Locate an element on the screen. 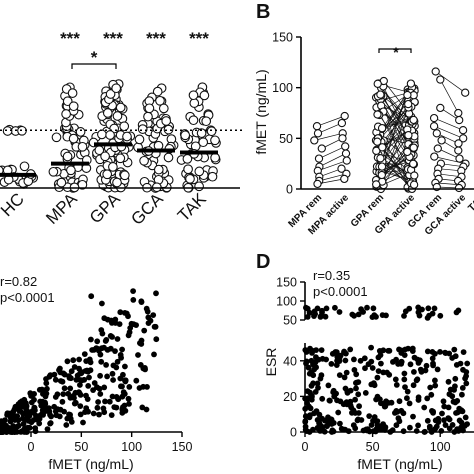 This screenshot has width=474, height=474. panel-b-pair-line-gca is located at coordinates (450, 82).